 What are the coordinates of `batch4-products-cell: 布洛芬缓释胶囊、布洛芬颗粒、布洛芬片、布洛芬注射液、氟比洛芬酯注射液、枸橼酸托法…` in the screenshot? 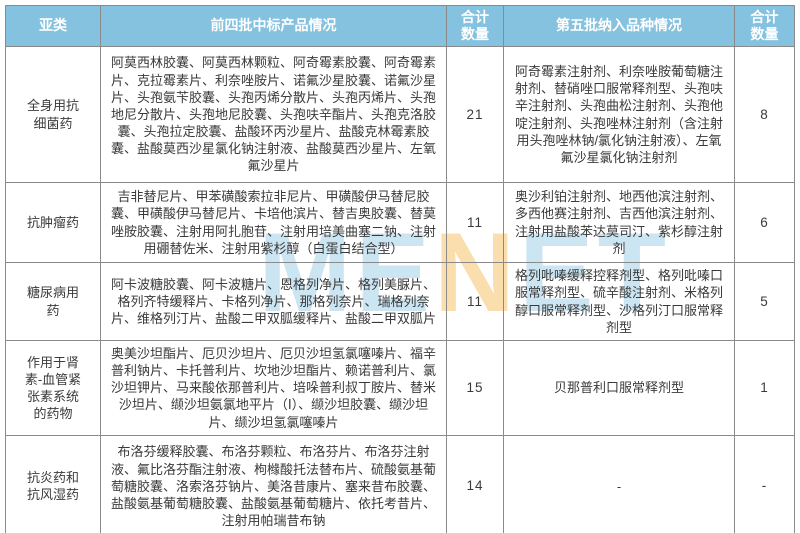 It's located at (273, 483).